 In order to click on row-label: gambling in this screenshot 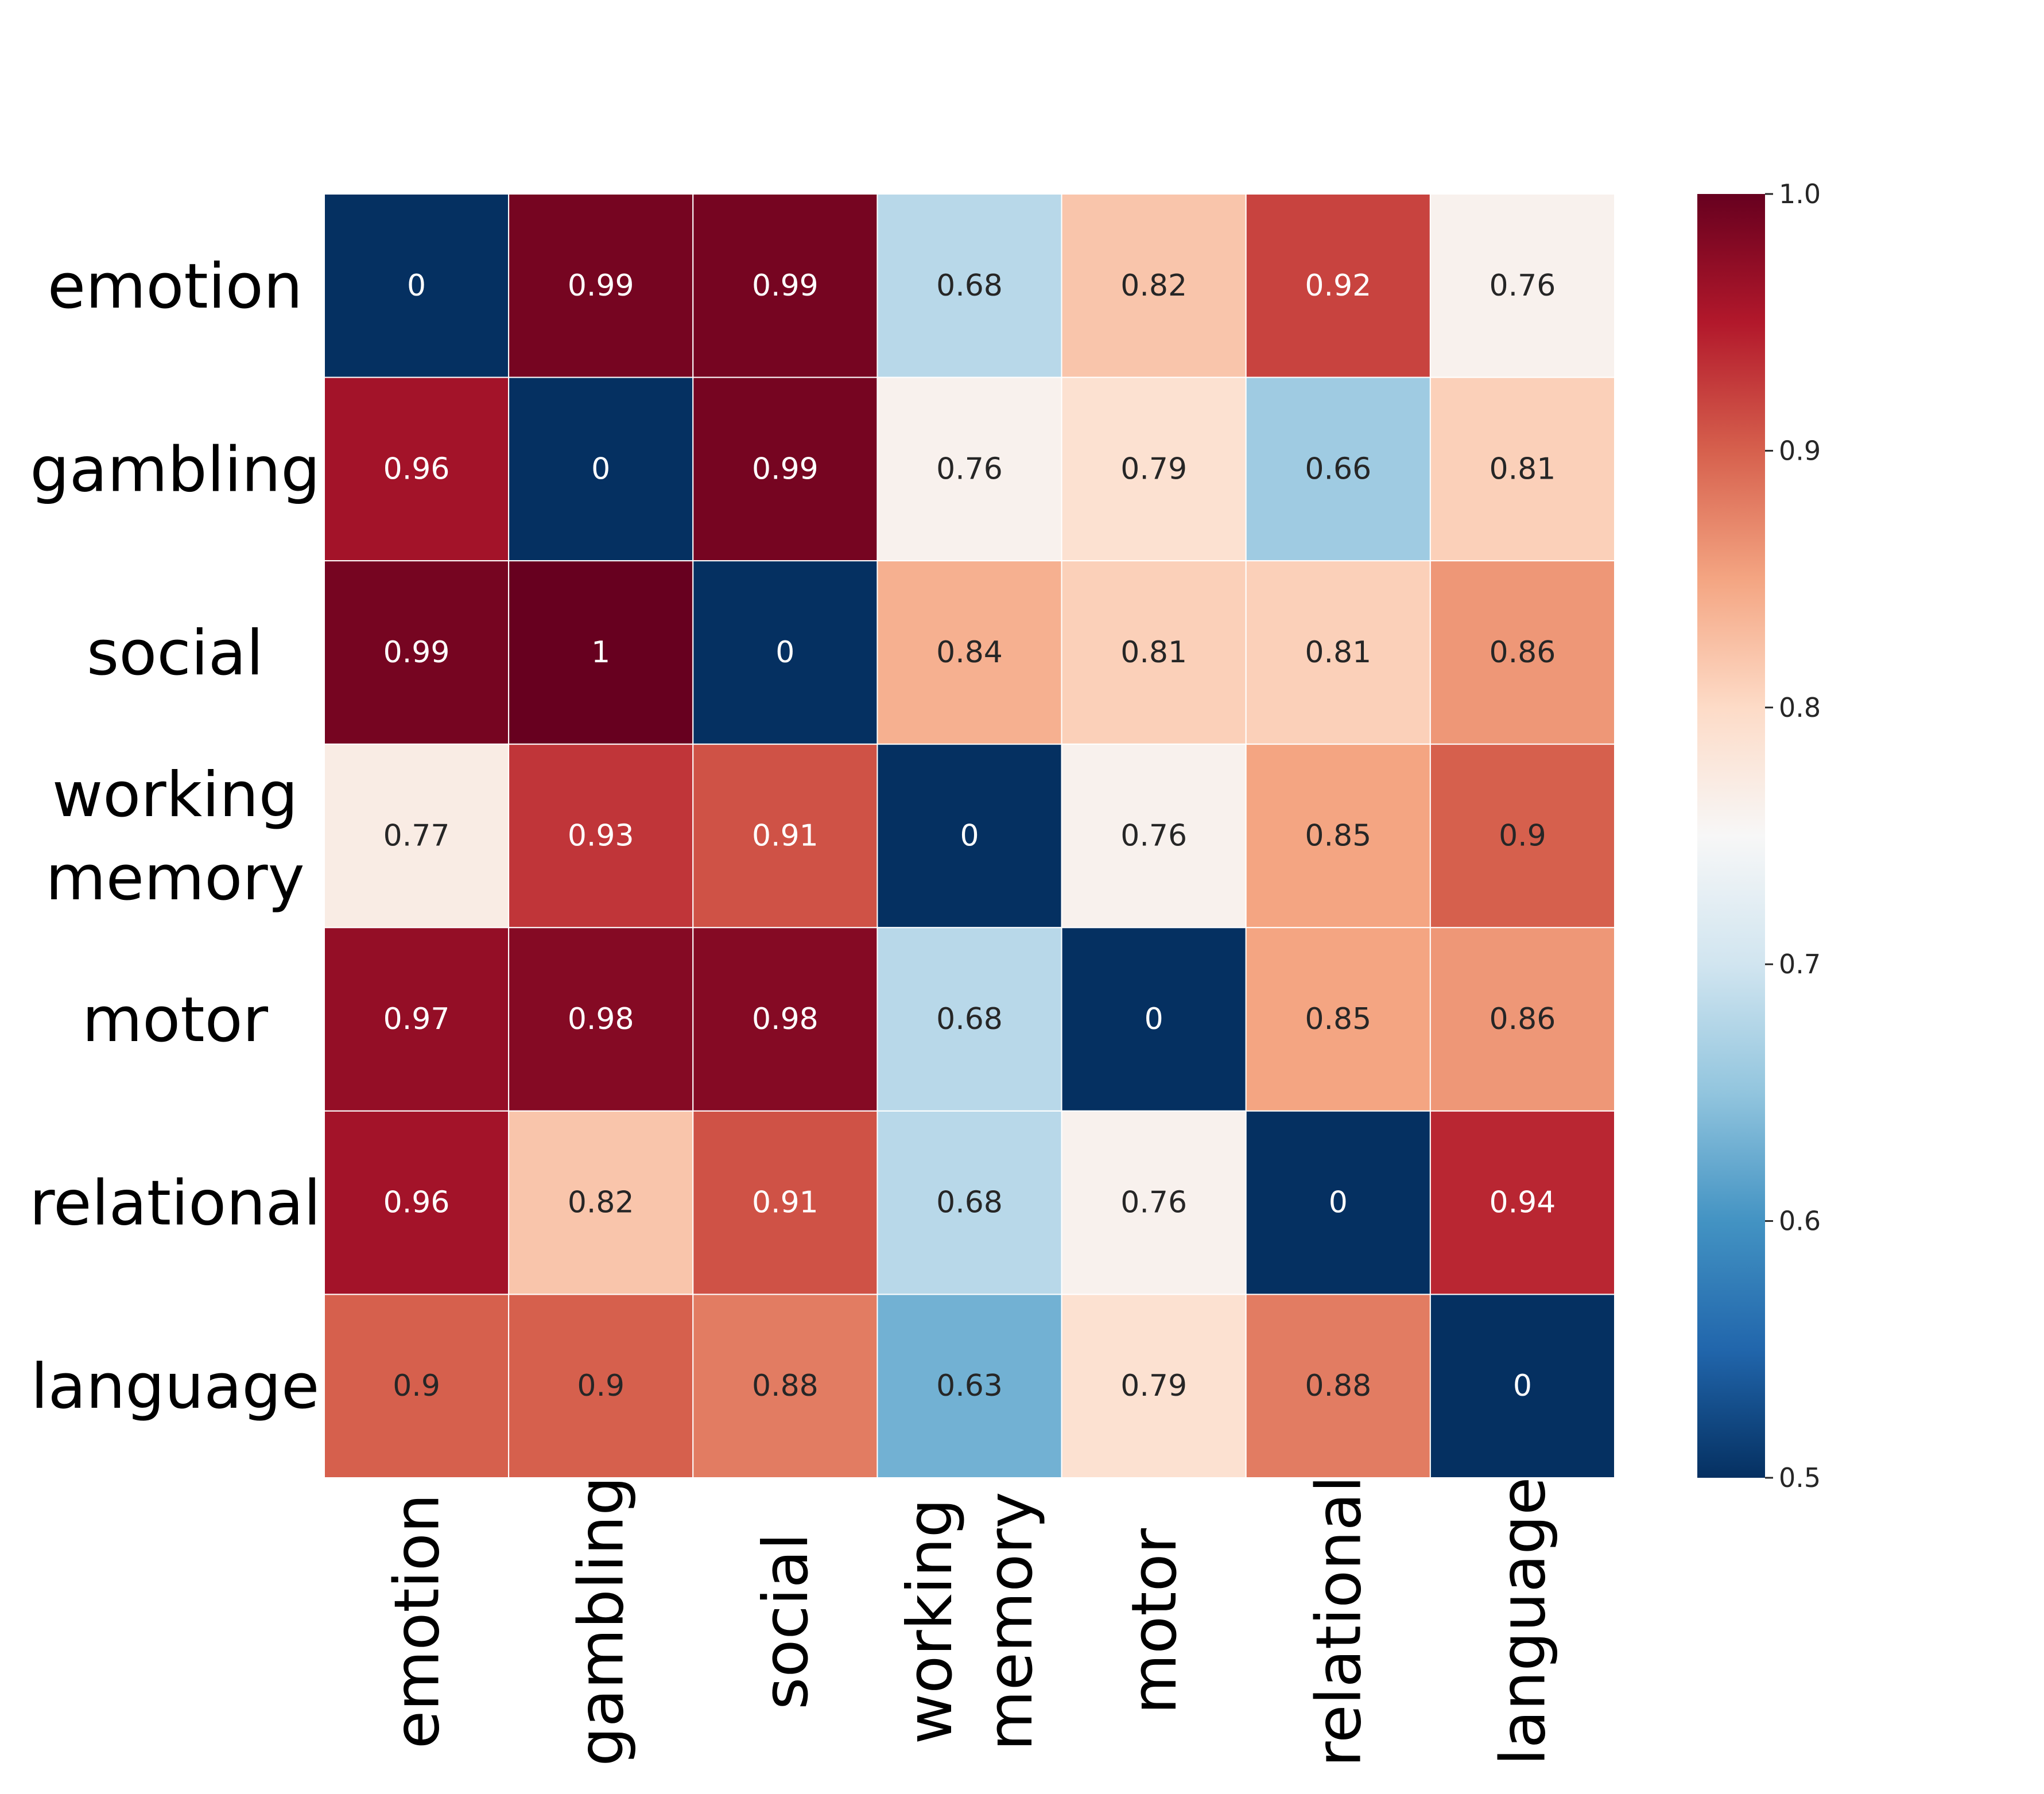, I will do `click(175, 470)`.